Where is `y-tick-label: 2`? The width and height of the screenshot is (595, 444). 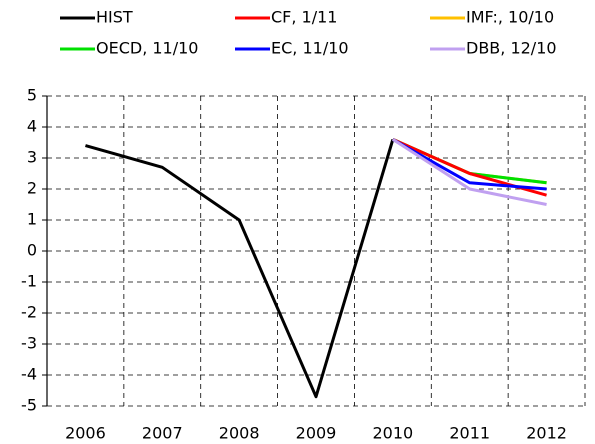
y-tick-label: 2 is located at coordinates (32, 188).